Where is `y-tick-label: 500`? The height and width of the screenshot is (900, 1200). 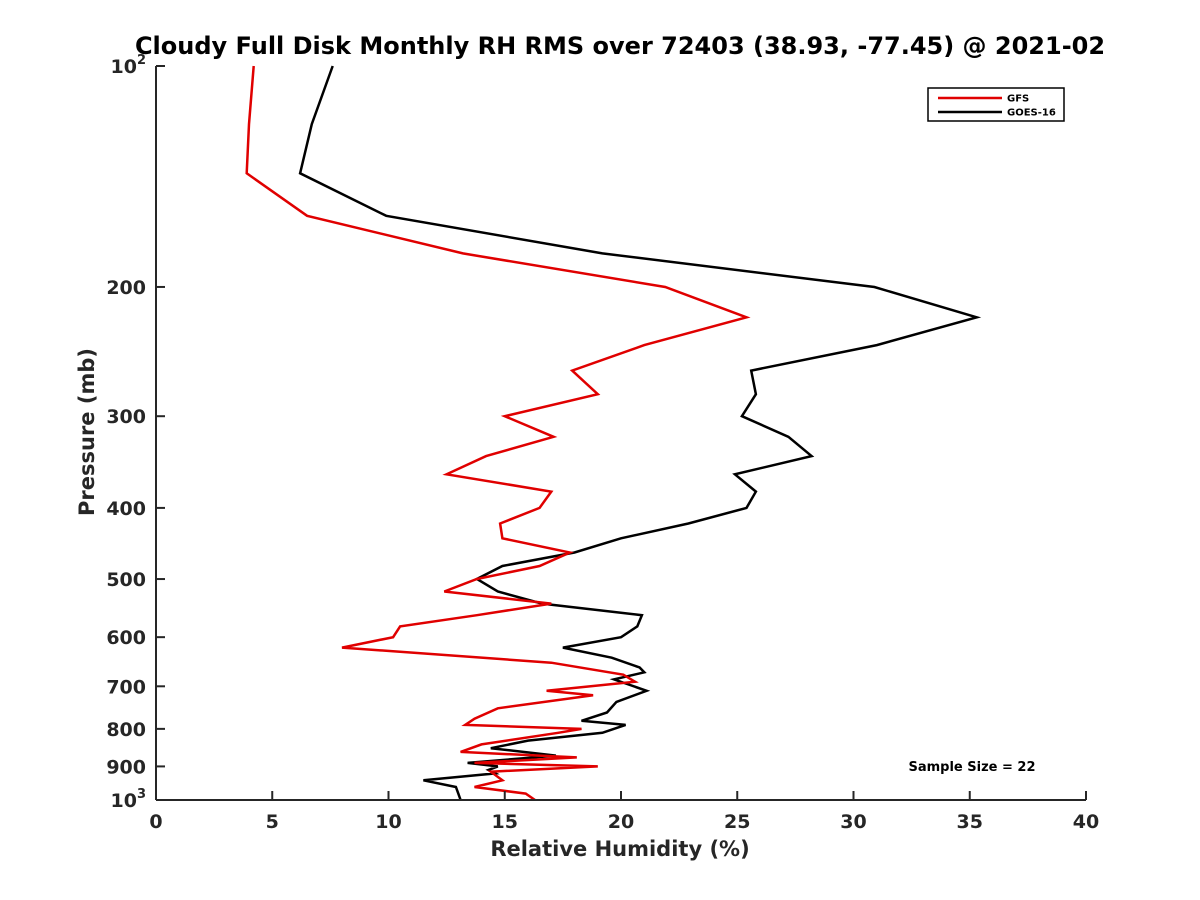 y-tick-label: 500 is located at coordinates (126, 580).